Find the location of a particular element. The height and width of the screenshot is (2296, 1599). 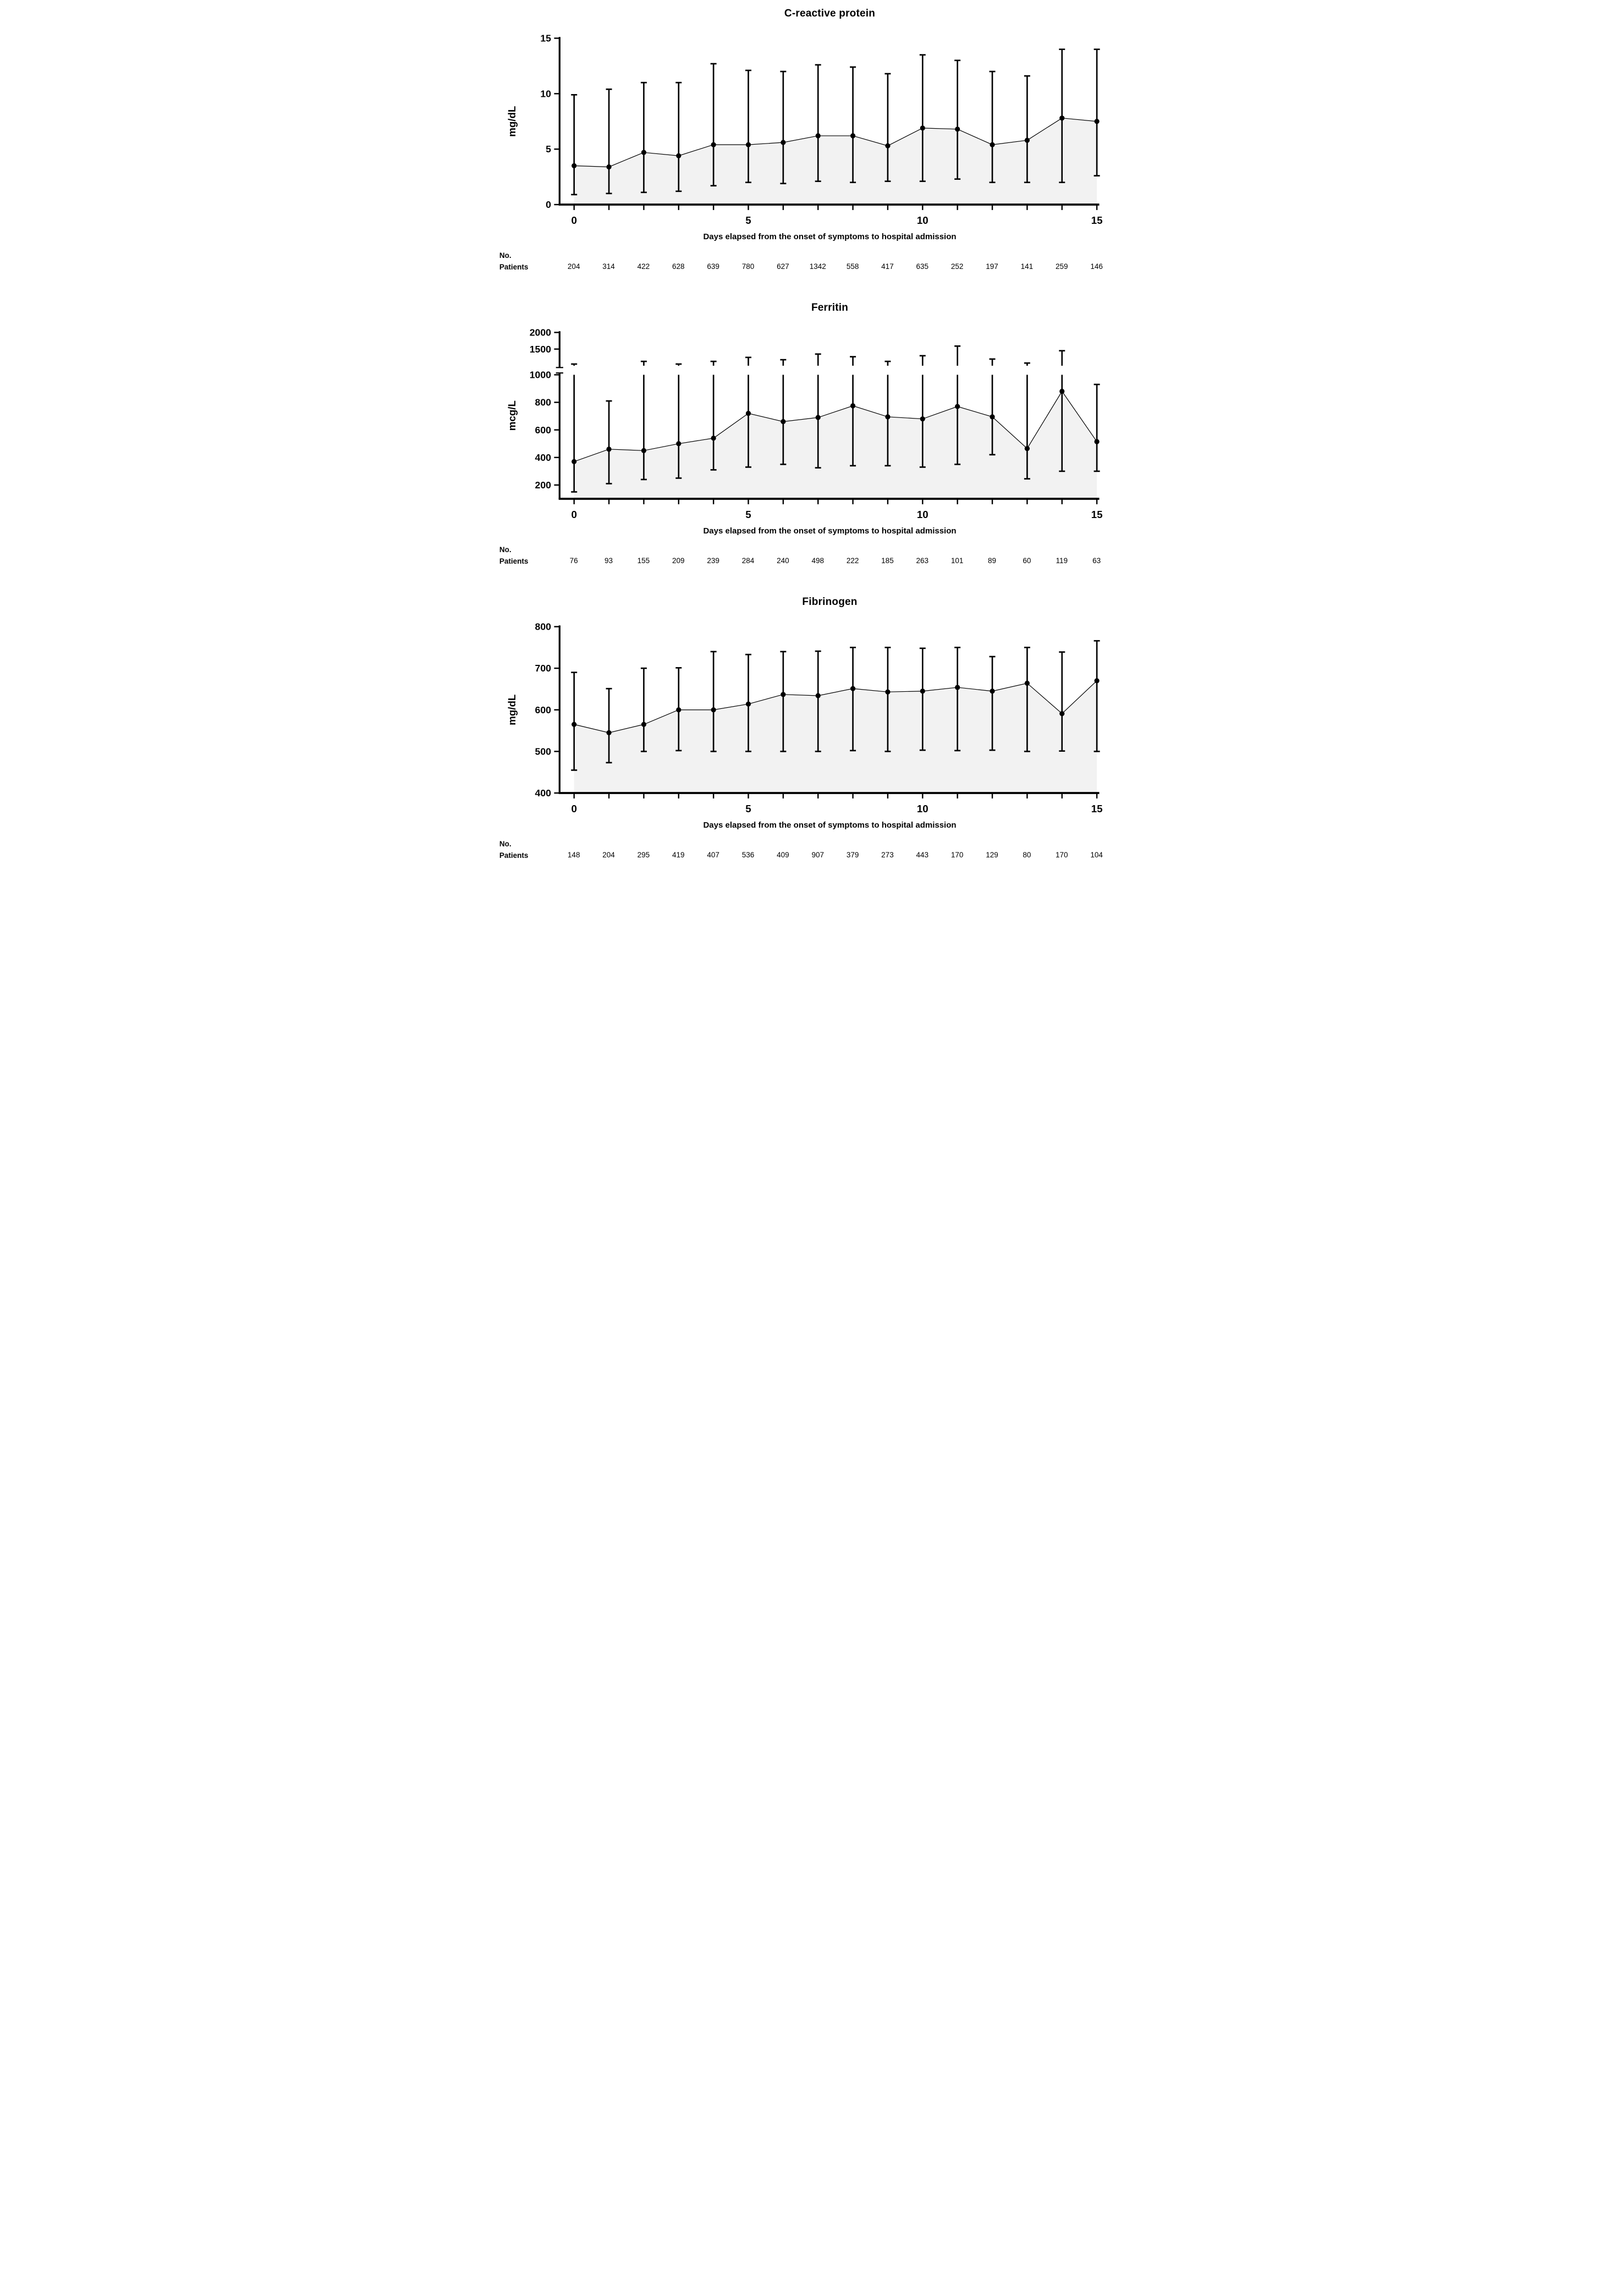

y-tick-label: 1000 is located at coordinates (540, 376).